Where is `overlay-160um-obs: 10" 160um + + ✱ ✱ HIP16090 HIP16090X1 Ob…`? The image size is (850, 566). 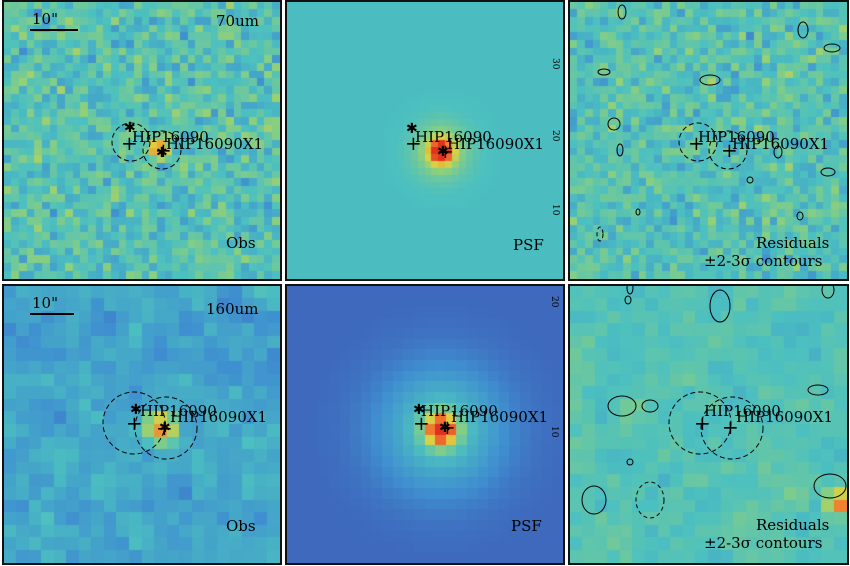
overlay-160um-obs: 10" 160um + + ✱ ✱ HIP16090 HIP16090X1 Ob… is located at coordinates (148, 414).